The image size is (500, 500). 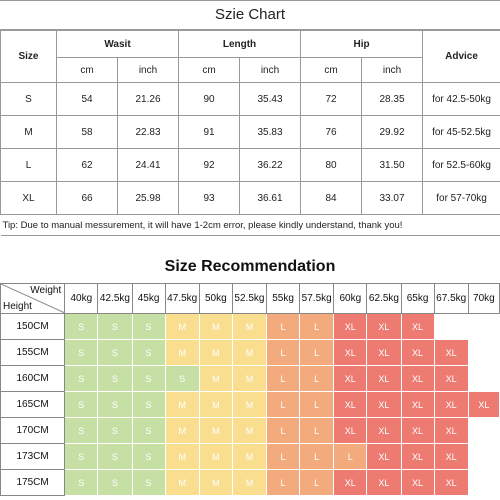 I want to click on weight-header: 55kg, so click(x=283, y=298).